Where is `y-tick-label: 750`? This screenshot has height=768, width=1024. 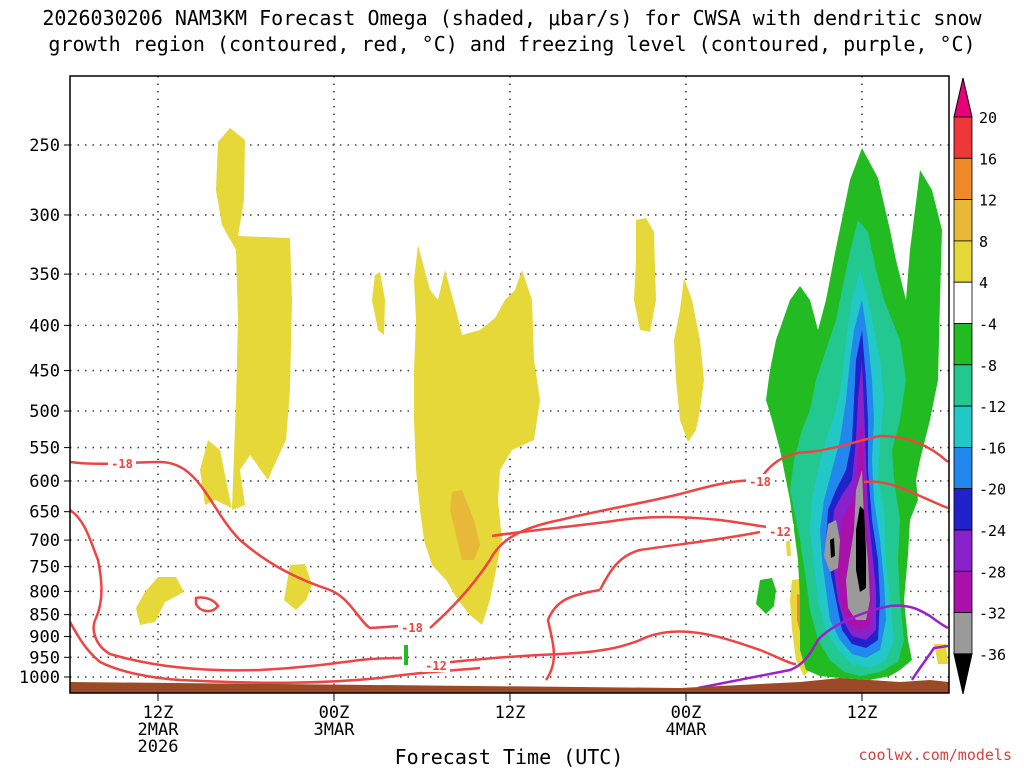 y-tick-label: 750 is located at coordinates (44, 568).